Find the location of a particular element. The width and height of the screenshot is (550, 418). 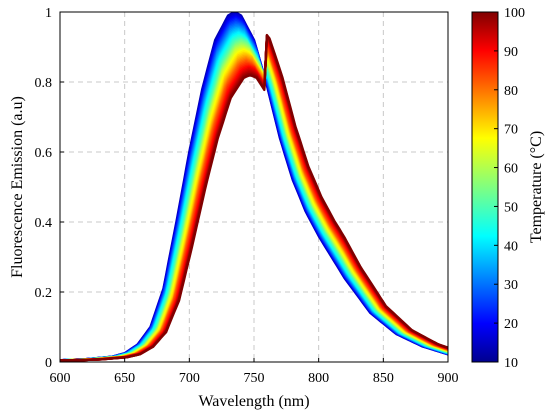

colorbar-tick-label: 30 is located at coordinates (511, 285).